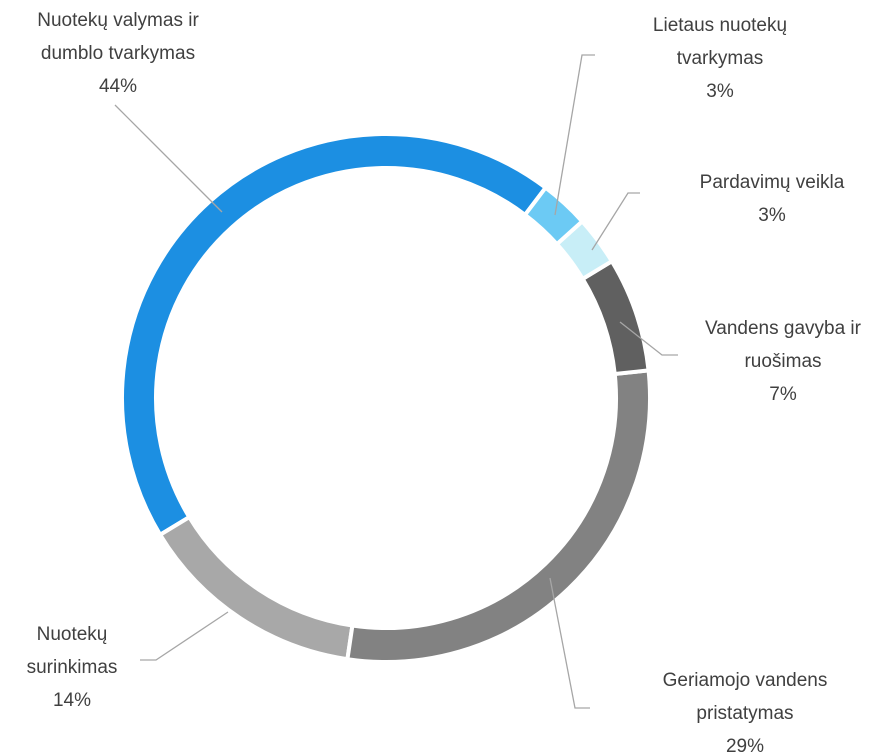 The width and height of the screenshot is (885, 754). Describe the element at coordinates (771, 199) in the screenshot. I see `data-label: Pardavimų veikla 3%` at that location.